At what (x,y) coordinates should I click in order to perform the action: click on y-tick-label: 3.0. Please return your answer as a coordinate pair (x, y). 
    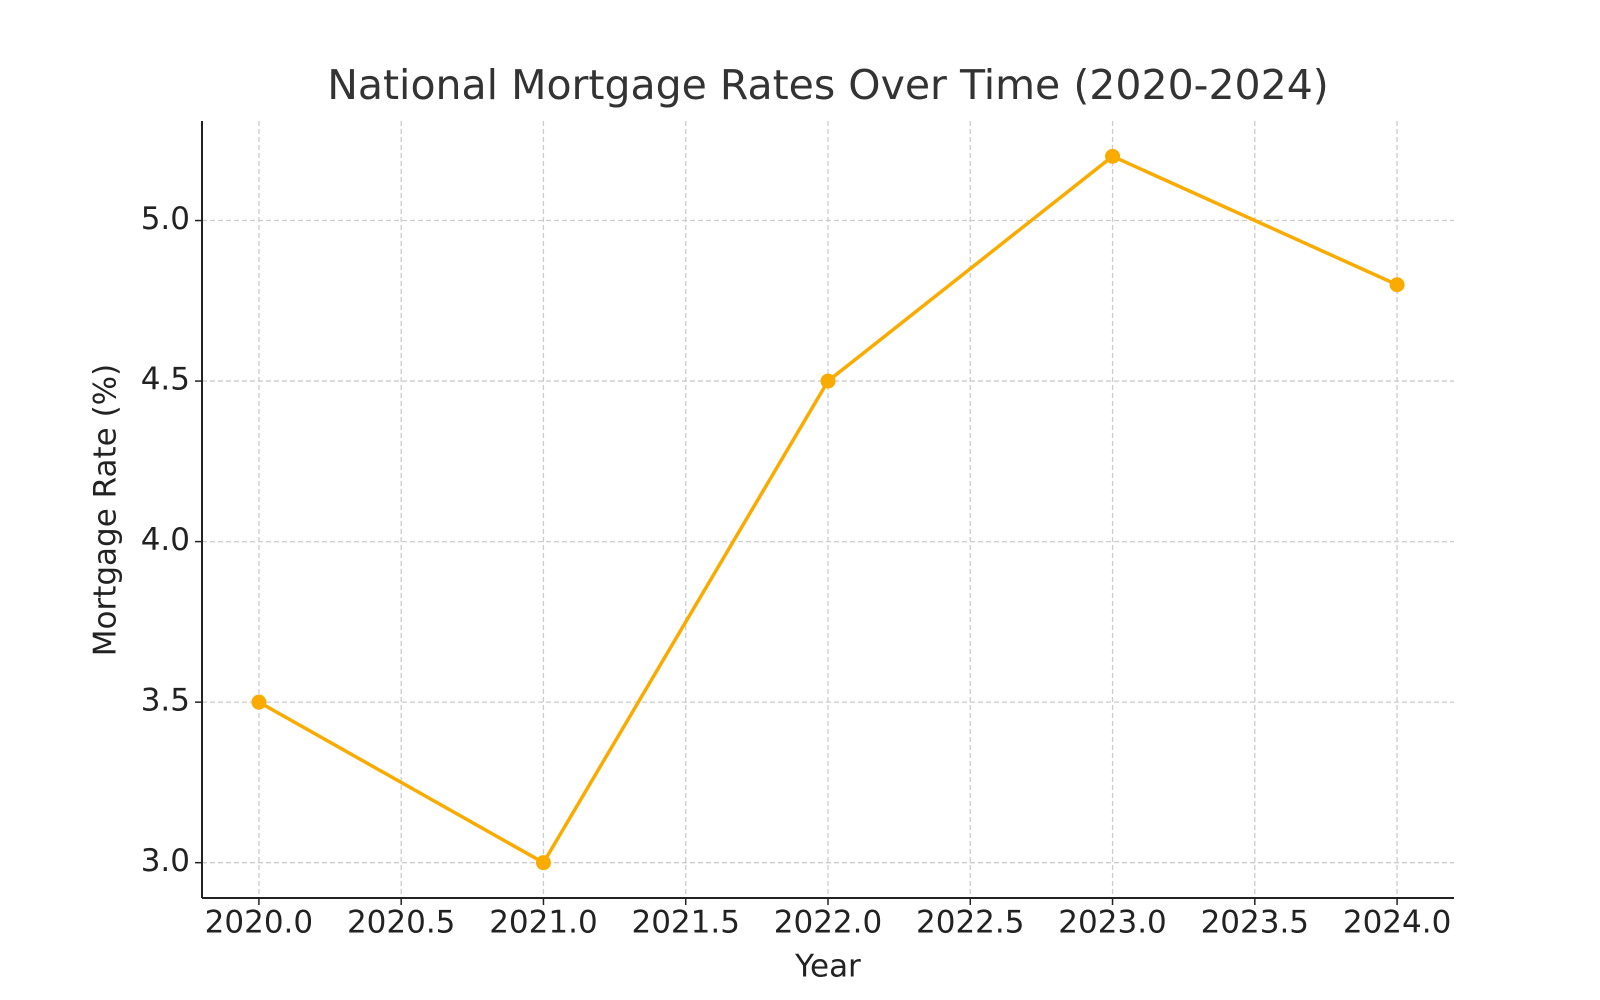
    Looking at the image, I should click on (165, 861).